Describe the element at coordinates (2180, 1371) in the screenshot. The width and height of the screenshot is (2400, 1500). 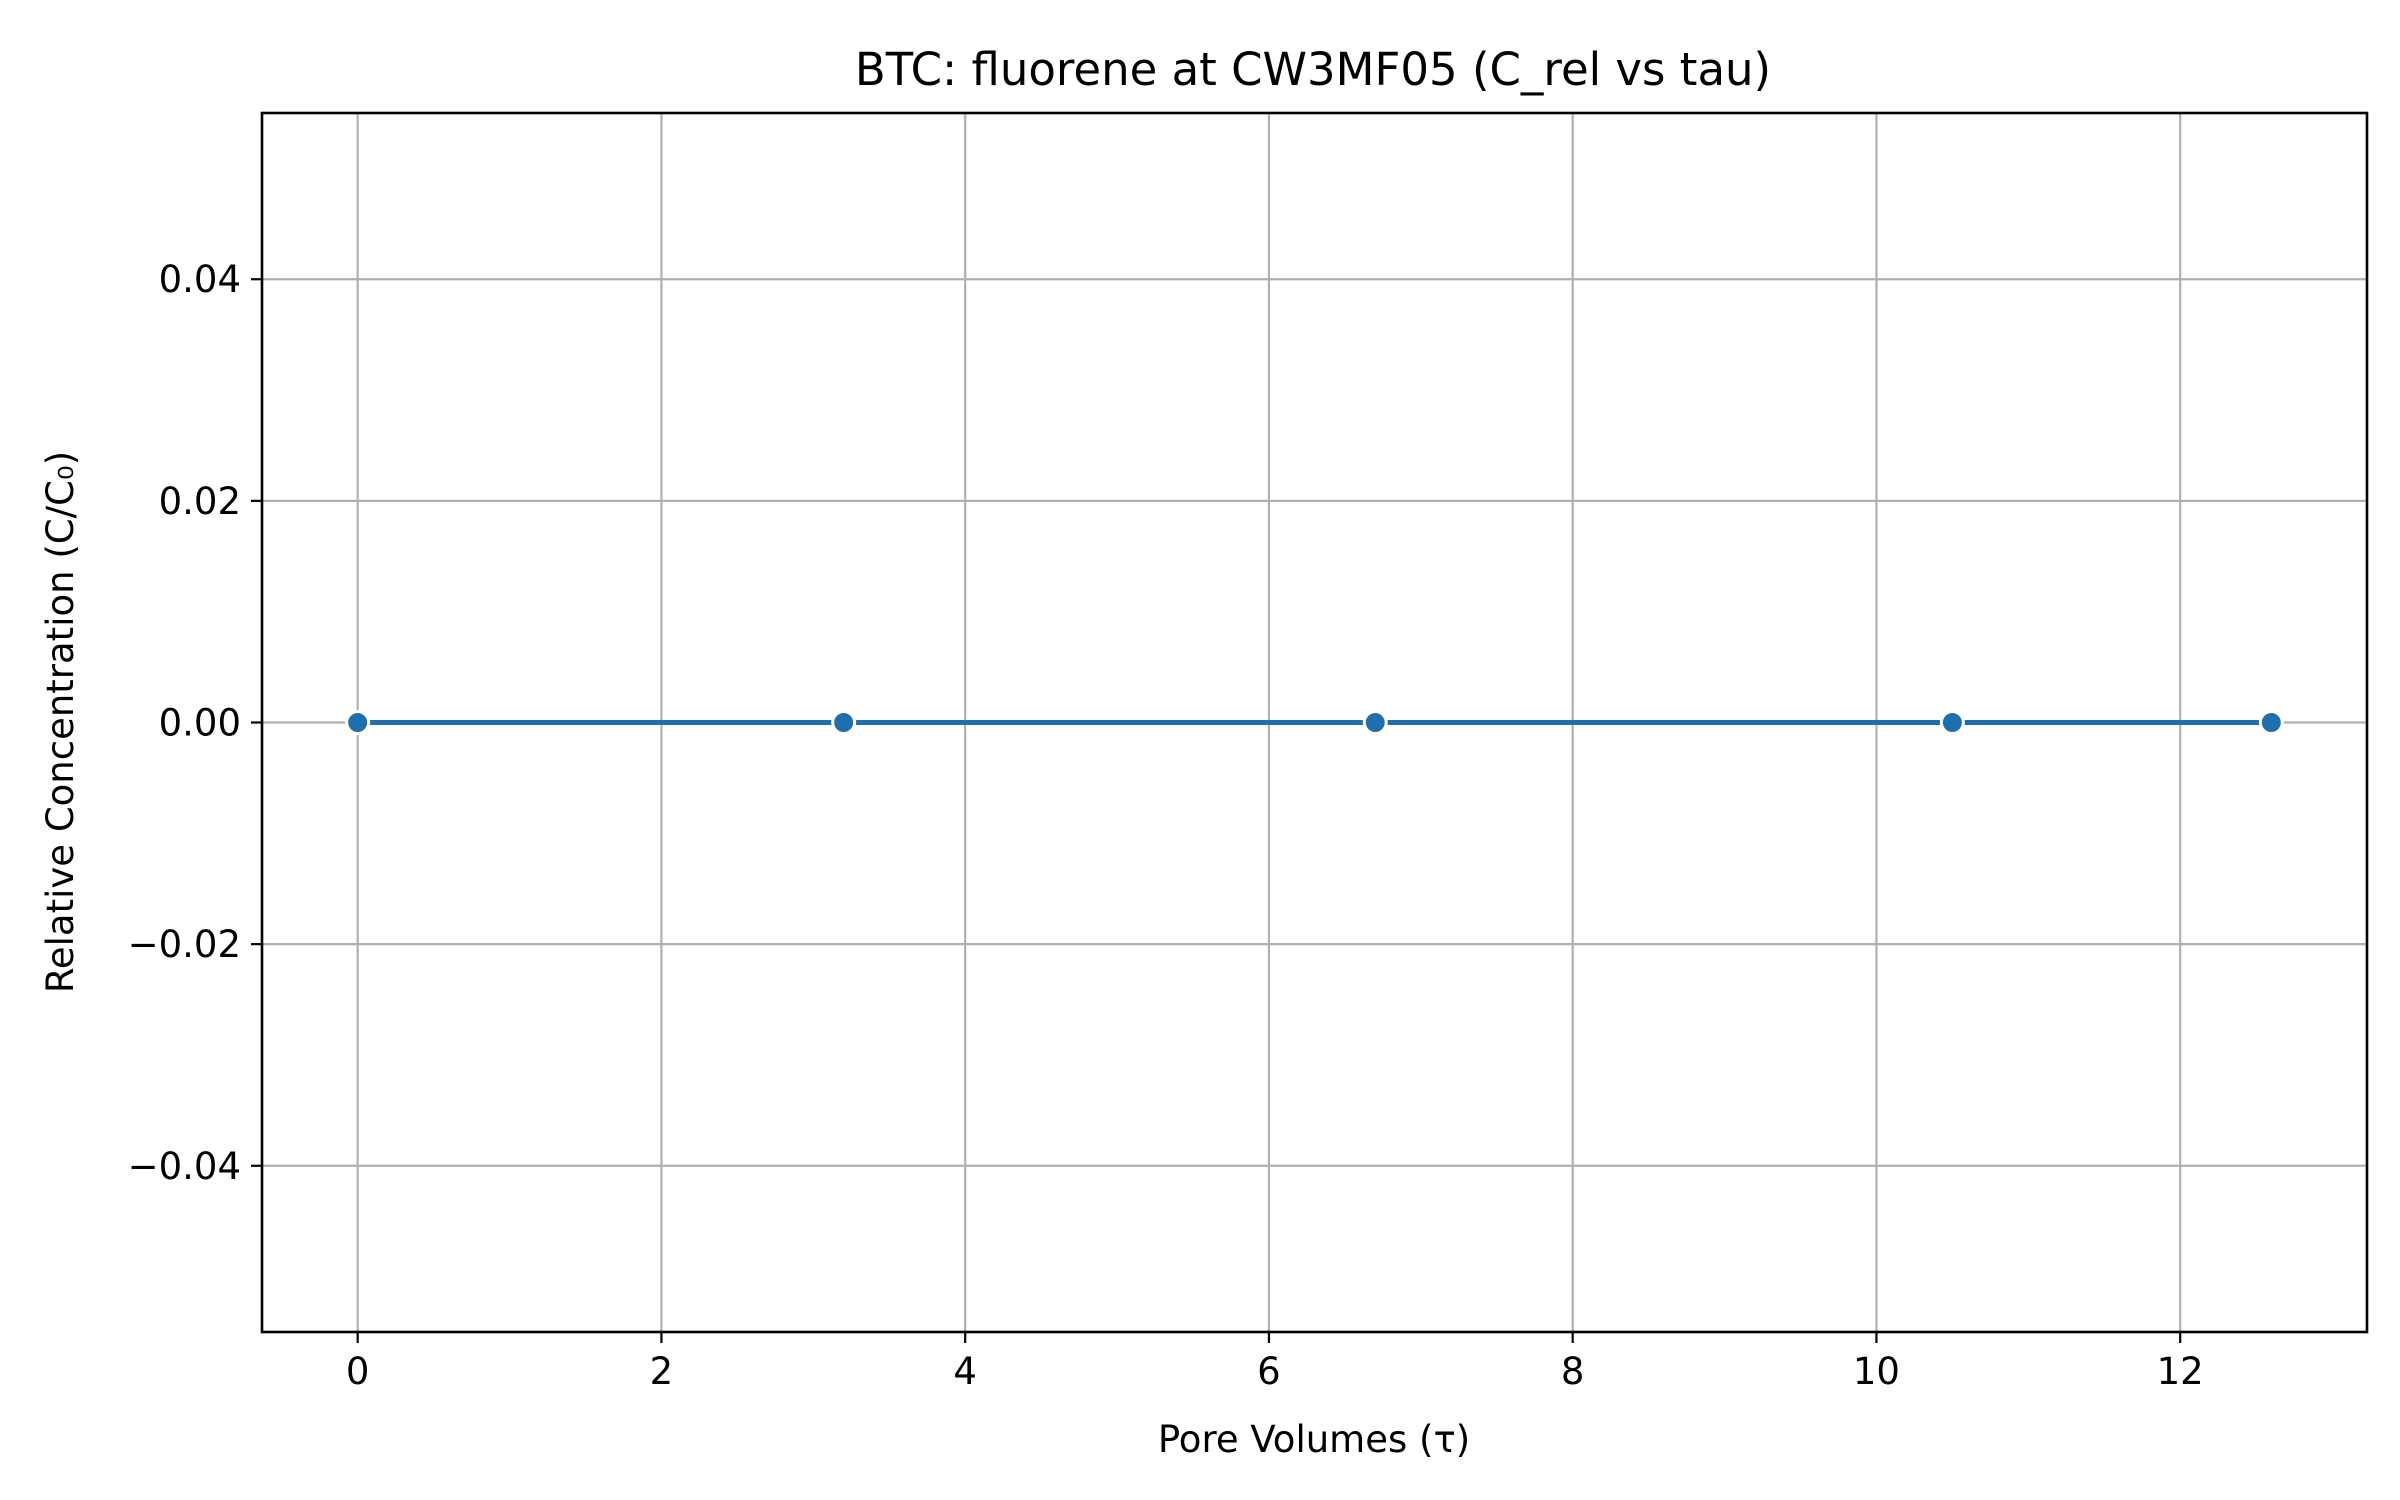
I see `x-tick-label: 12` at that location.